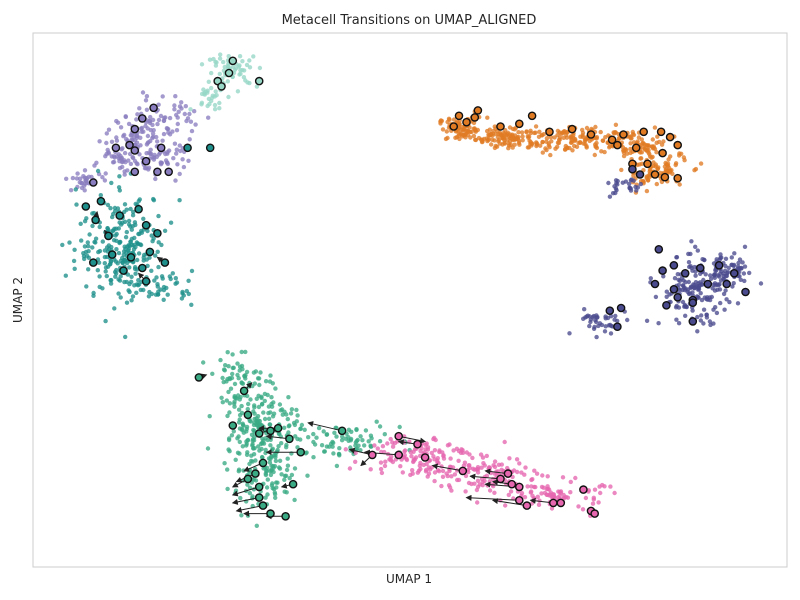  I want to click on transition-arrow, so click(245, 501).